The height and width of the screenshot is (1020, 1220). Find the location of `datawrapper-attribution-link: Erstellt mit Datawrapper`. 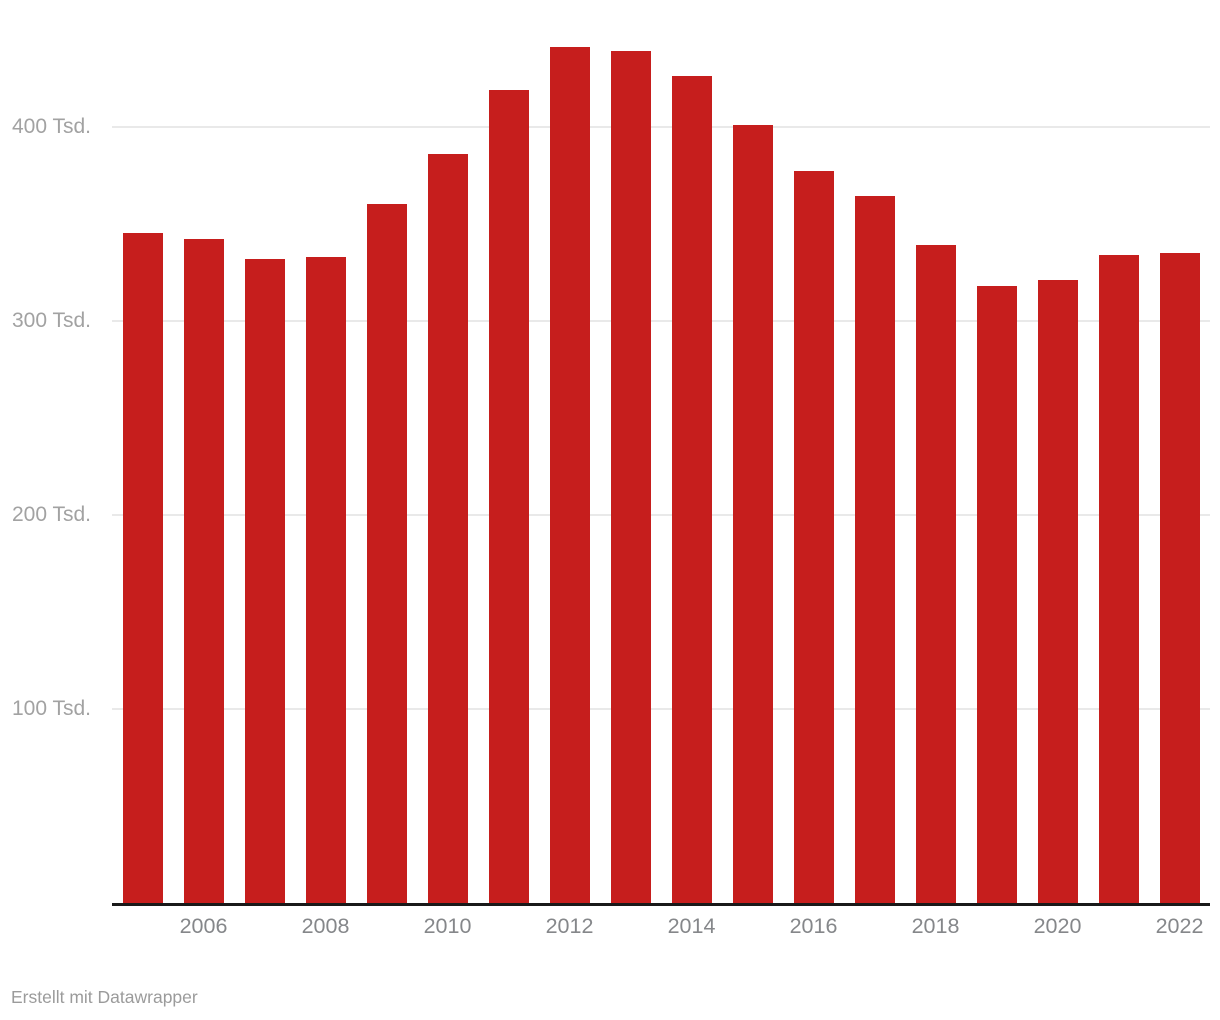

datawrapper-attribution-link: Erstellt mit Datawrapper is located at coordinates (104, 997).